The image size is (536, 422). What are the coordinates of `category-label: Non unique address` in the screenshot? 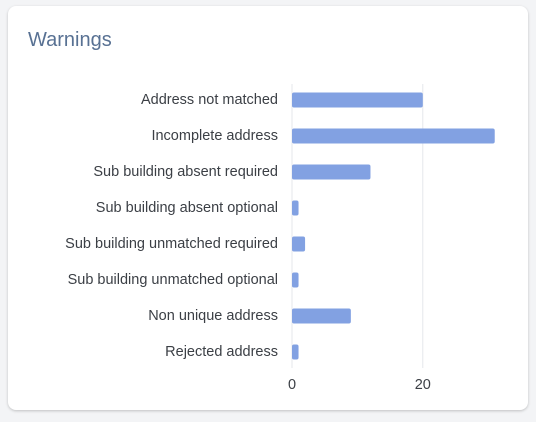 It's located at (213, 316).